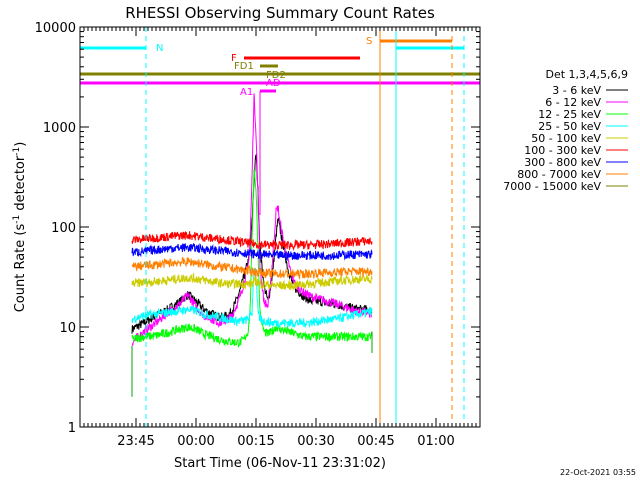 The image size is (640, 480). I want to click on x-tick-label: 01:00, so click(435, 441).